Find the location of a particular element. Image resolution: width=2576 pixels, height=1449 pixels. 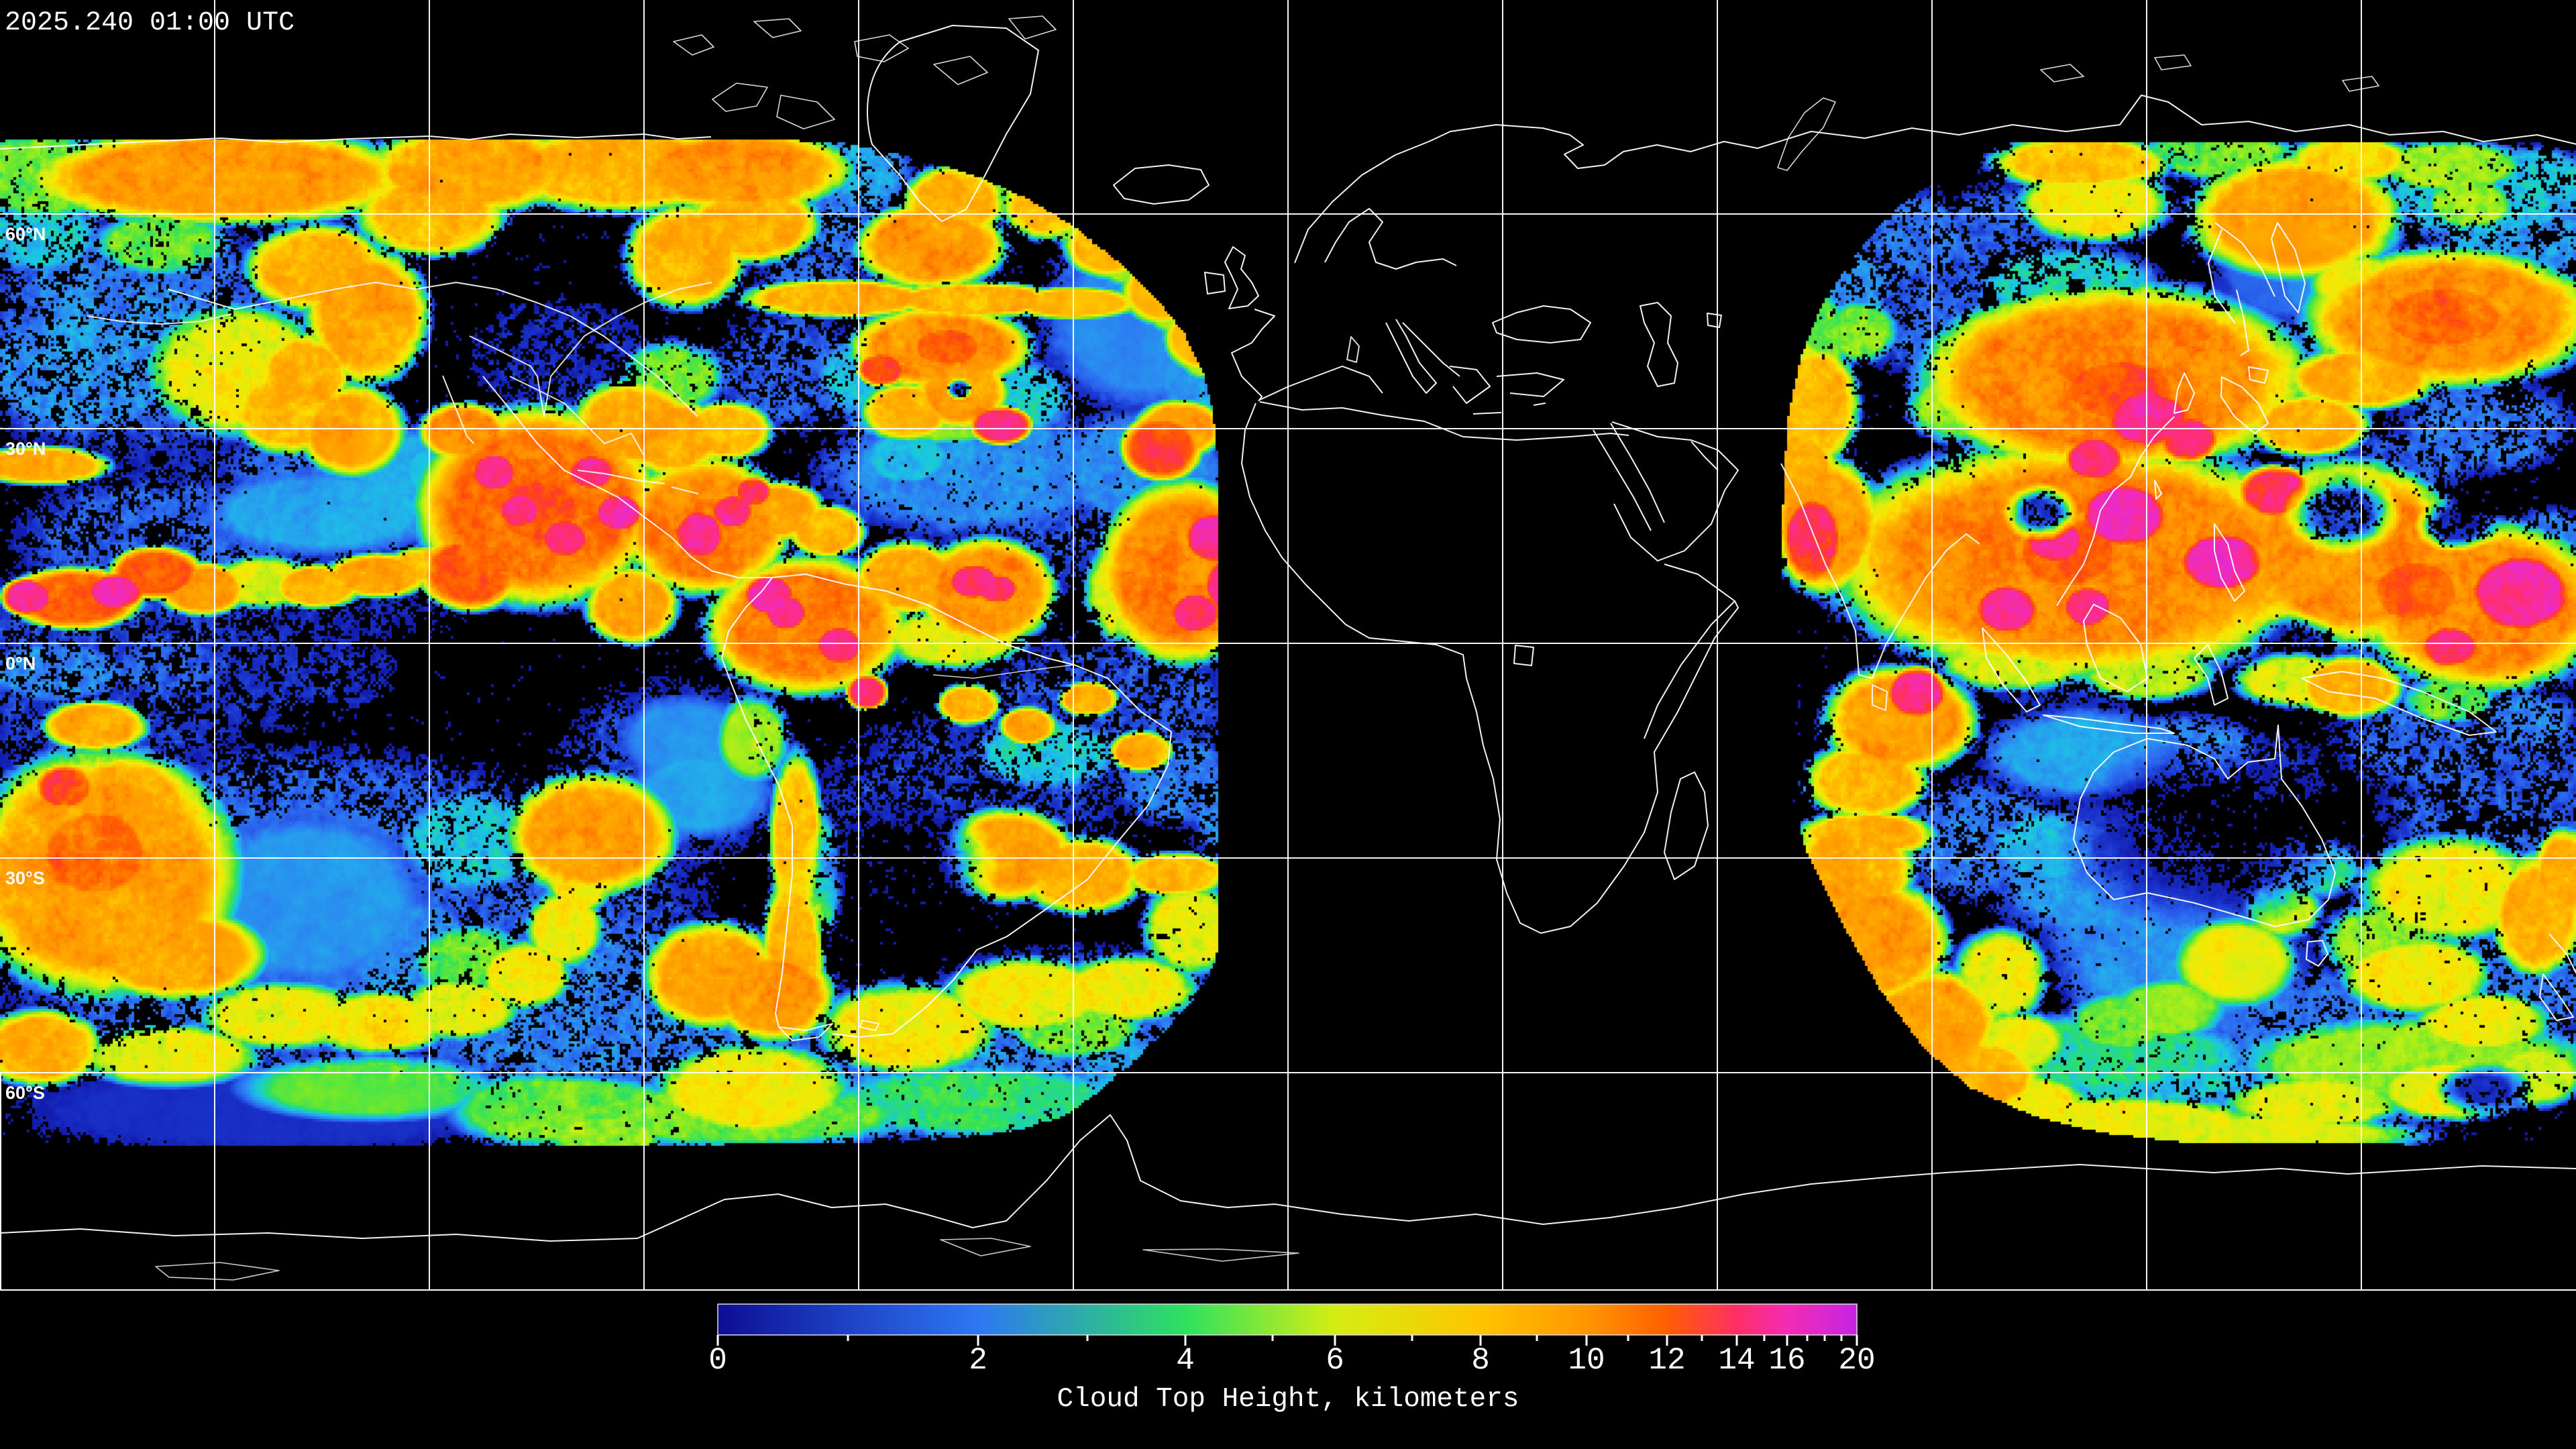

svg-text: 20 is located at coordinates (1856, 1360).